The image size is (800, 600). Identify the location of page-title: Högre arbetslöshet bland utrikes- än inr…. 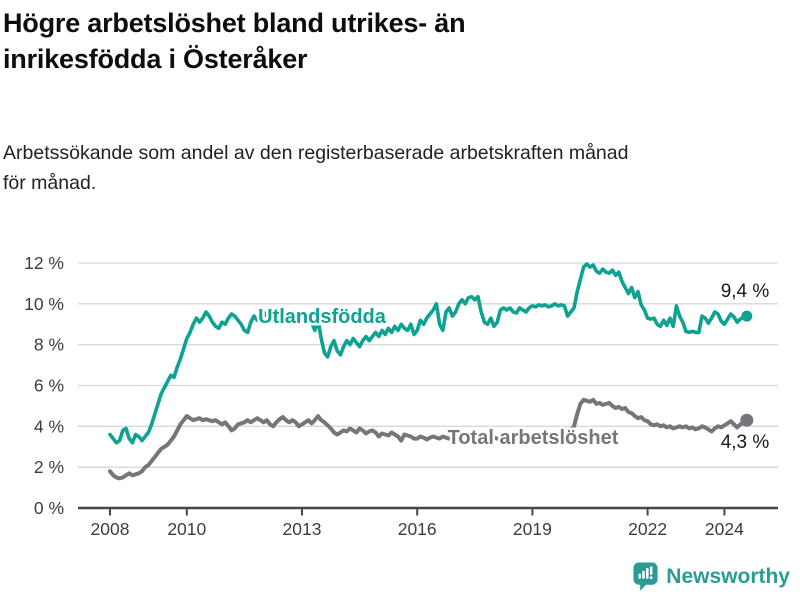
(234, 41).